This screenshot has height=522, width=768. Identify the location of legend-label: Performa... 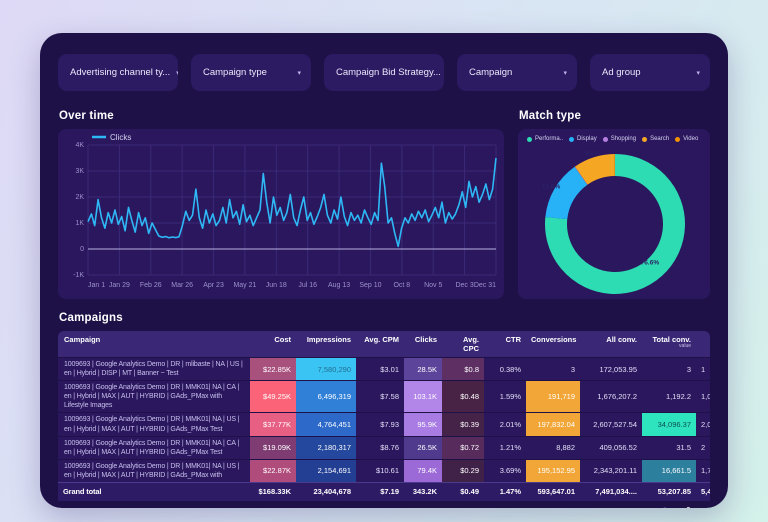
(549, 139).